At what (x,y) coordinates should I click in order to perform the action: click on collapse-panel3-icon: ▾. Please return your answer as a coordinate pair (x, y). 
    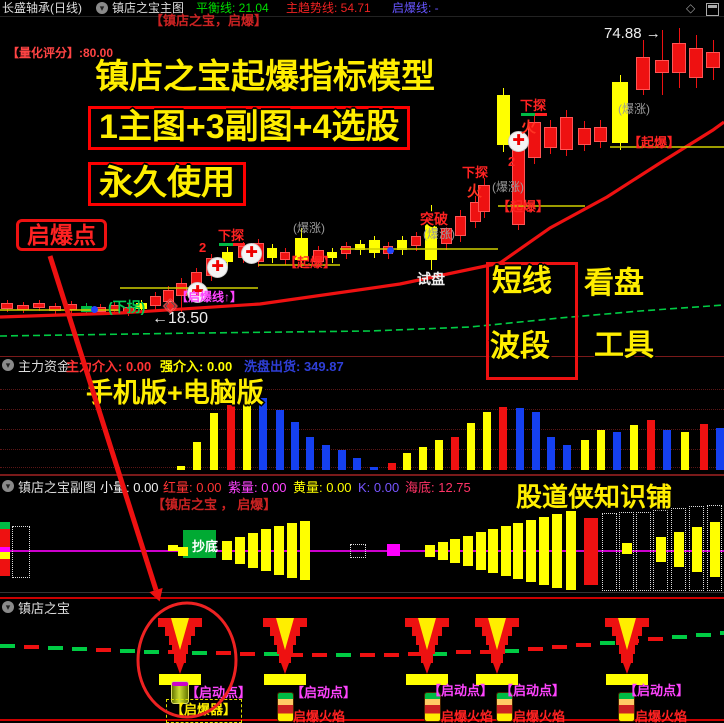
    Looking at the image, I should click on (8, 486).